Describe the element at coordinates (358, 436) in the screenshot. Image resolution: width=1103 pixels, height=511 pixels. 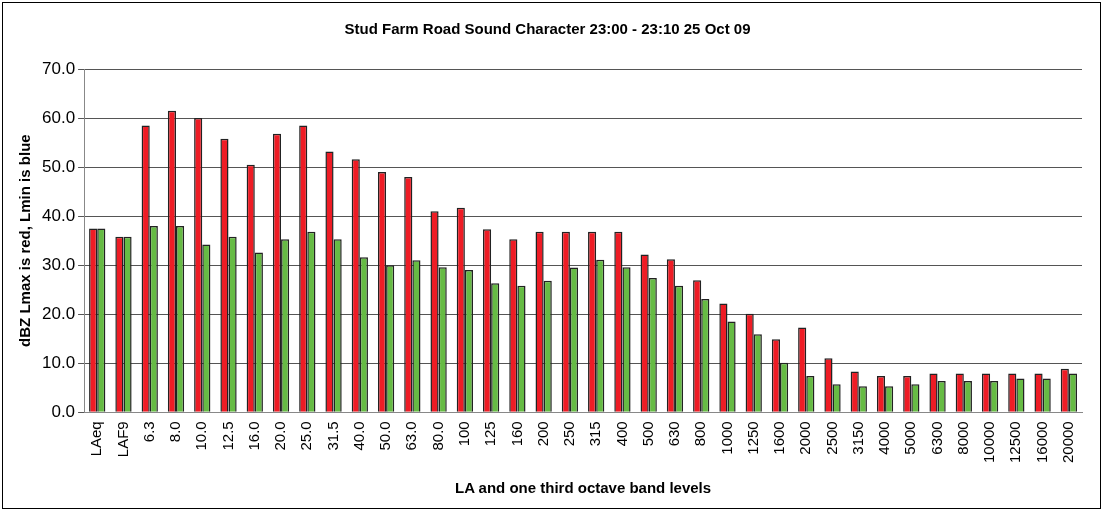
I see `x-tick-label: 40.0` at that location.